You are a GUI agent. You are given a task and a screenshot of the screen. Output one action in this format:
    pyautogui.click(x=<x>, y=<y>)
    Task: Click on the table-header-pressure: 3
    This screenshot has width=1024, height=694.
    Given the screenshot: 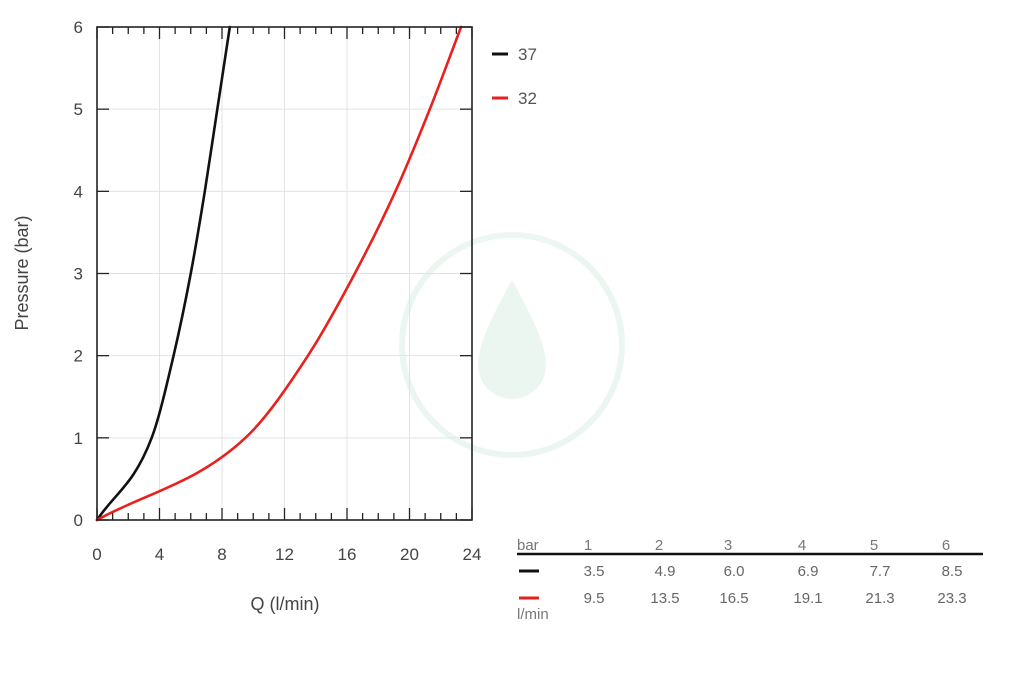 What is the action you would take?
    pyautogui.click(x=728, y=545)
    